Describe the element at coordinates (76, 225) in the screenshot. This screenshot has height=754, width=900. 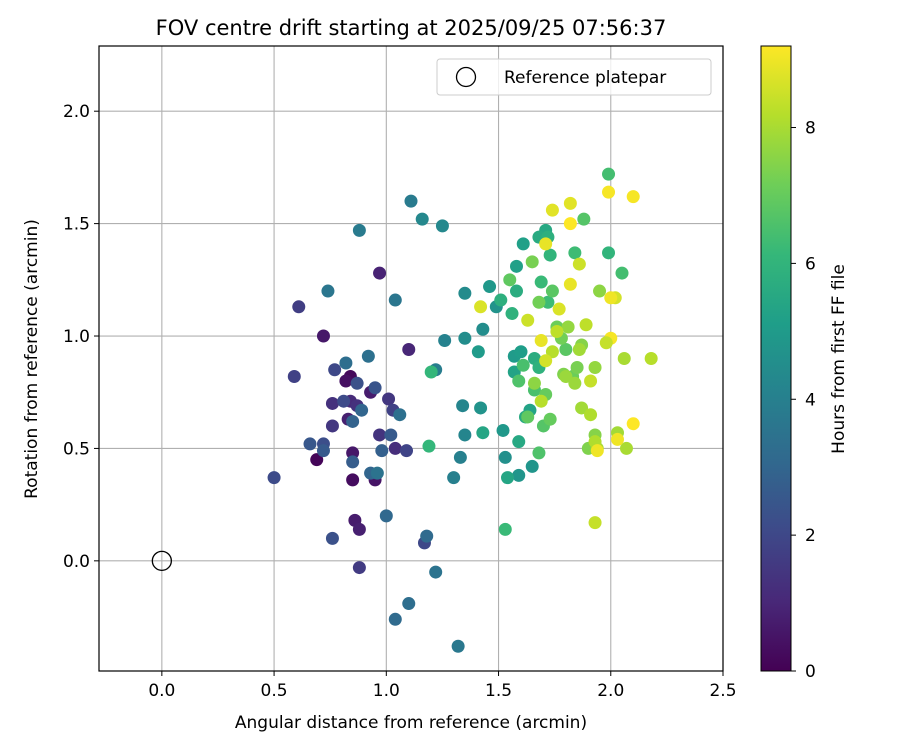
I see `y-tick-label: 1.5` at that location.